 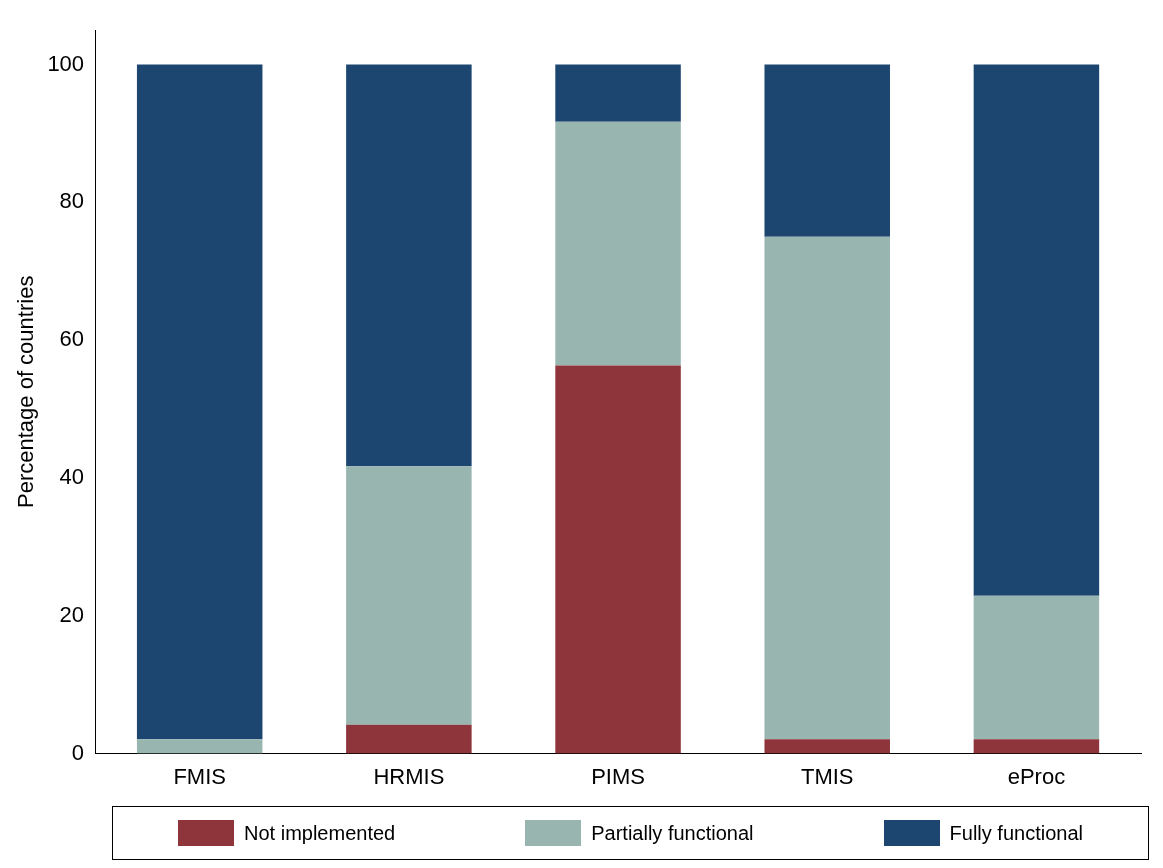 I want to click on x-tick-label: TMIS, so click(x=827, y=776).